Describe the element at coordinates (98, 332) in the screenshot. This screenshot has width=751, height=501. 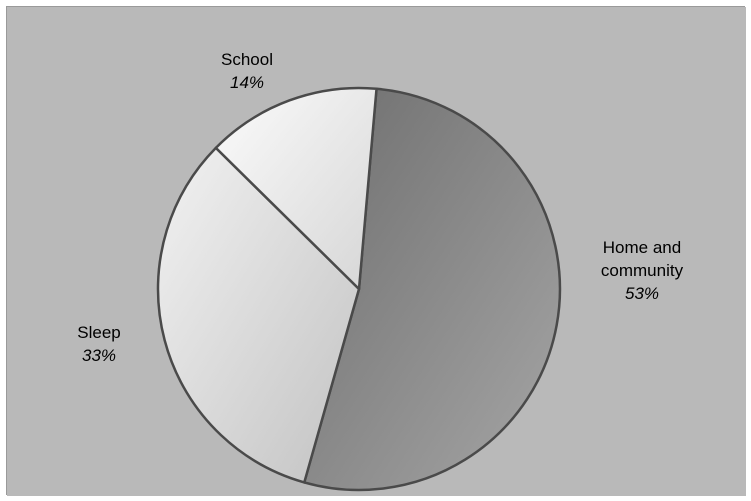
I see `slice-name-sleep: Sleep` at that location.